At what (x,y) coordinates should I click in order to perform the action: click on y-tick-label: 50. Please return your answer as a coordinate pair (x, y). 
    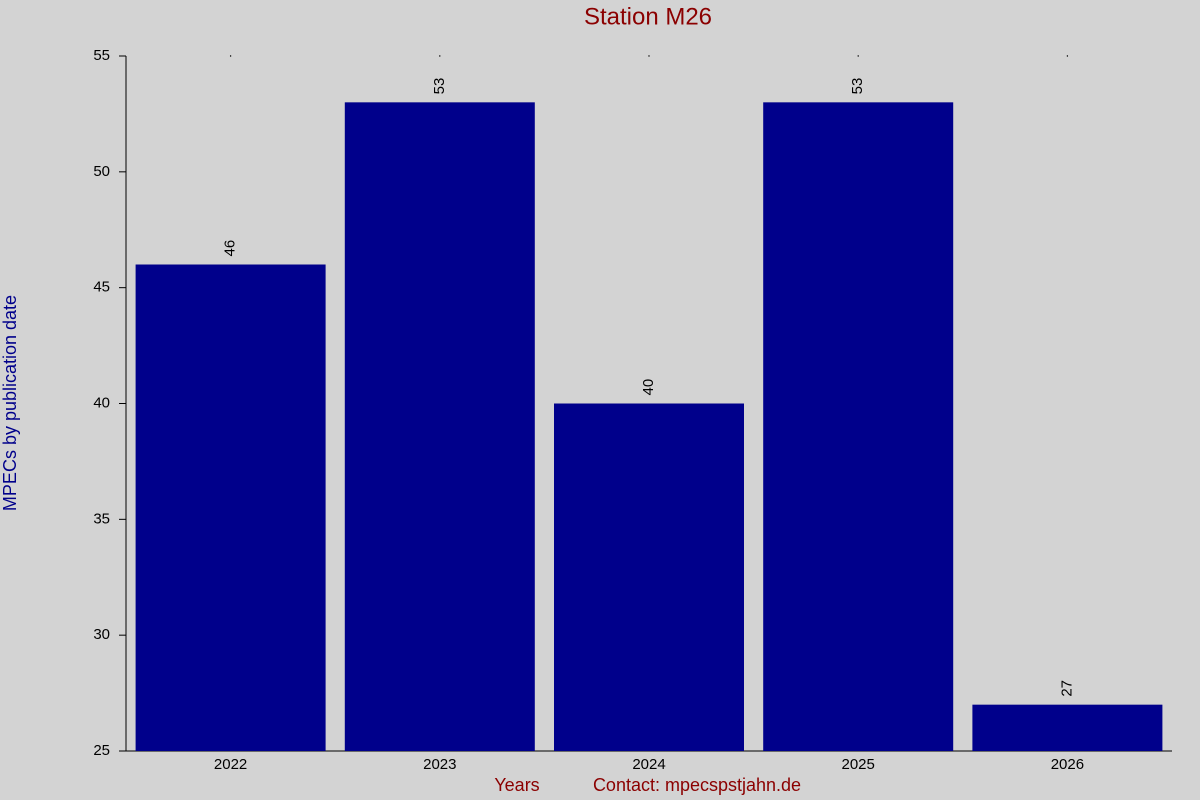
    Looking at the image, I should click on (101, 171).